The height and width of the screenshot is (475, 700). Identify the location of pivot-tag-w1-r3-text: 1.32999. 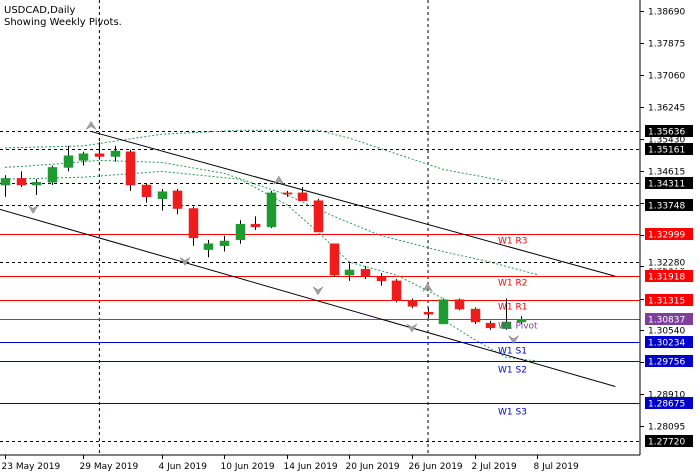
(666, 236).